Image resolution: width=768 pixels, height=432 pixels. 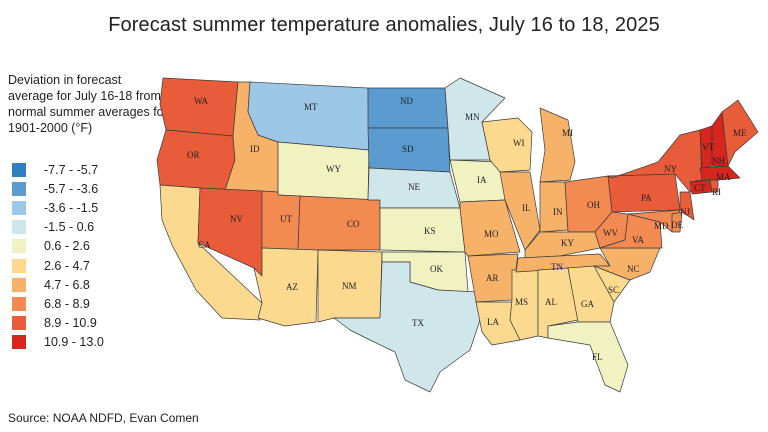 What do you see at coordinates (633, 269) in the screenshot?
I see `state-label: NC` at bounding box center [633, 269].